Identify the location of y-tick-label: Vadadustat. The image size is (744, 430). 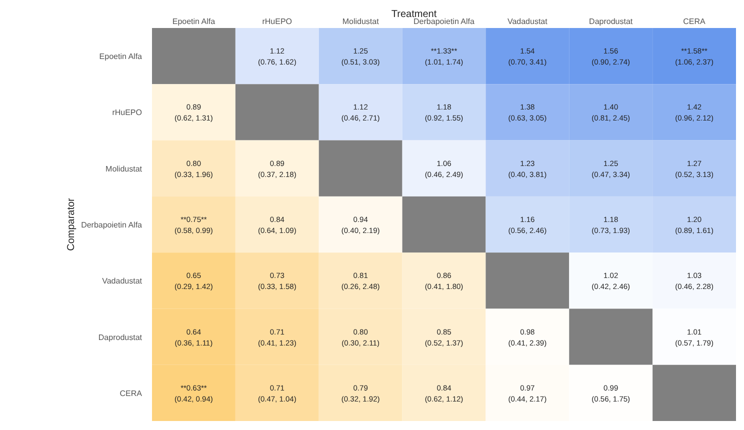
(122, 281).